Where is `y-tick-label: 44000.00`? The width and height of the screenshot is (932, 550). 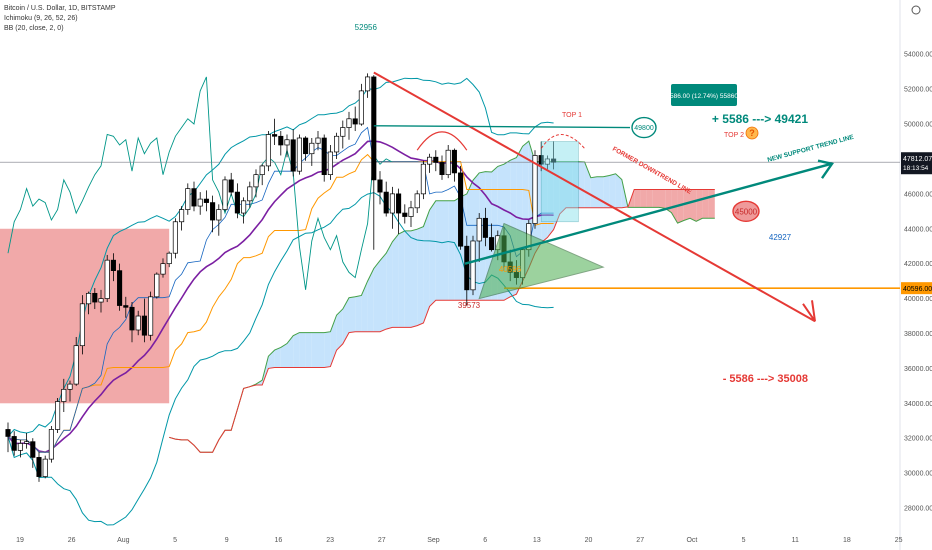 y-tick-label: 44000.00 is located at coordinates (918, 229).